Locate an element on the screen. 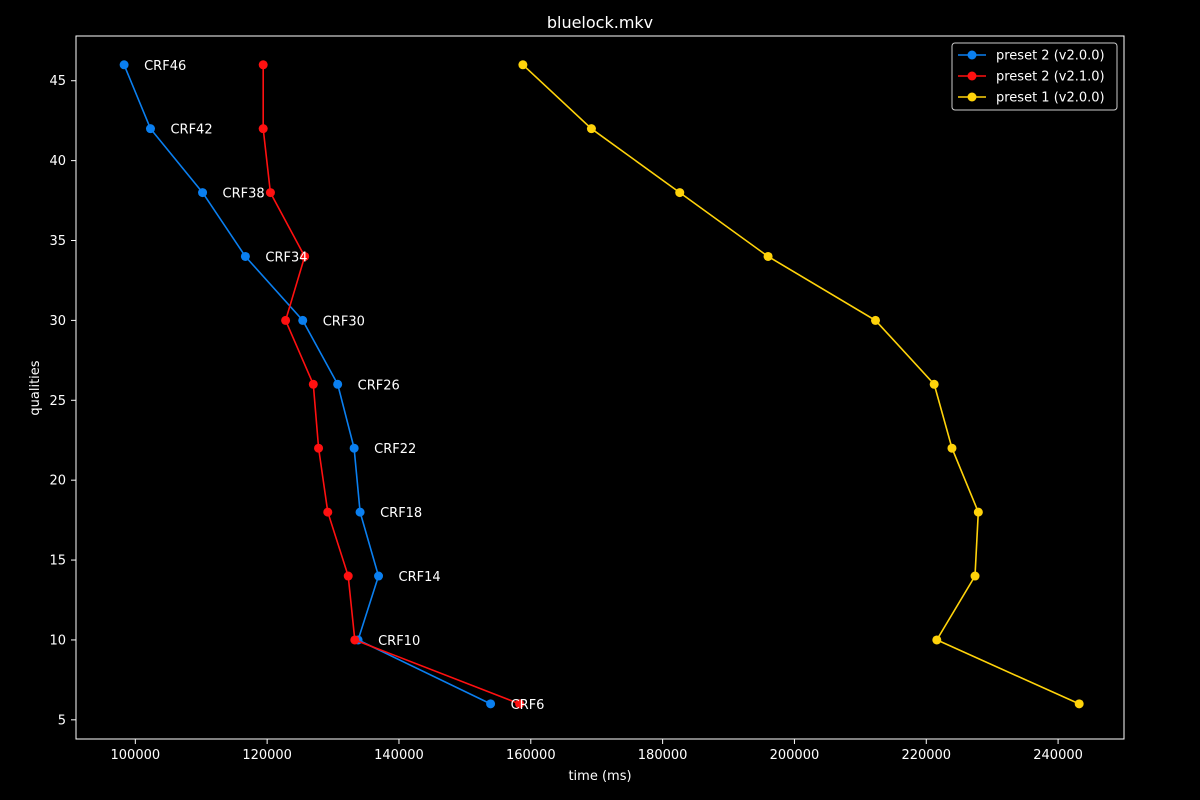 This screenshot has height=800, width=1200. legend-item: preset 2 (v2.0.0) is located at coordinates (1031, 56).